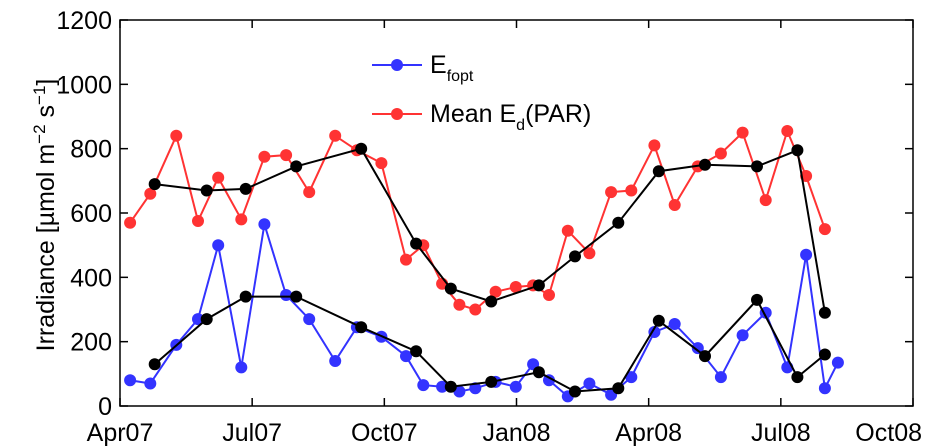  I want to click on y-axis-label-end: ], so click(46, 82).